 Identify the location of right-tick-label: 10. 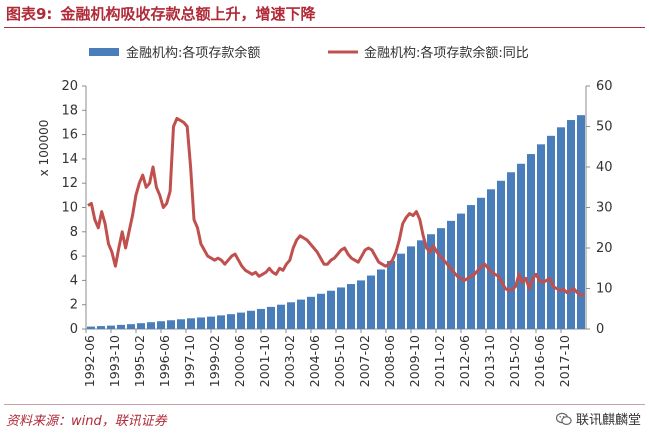
(604, 289).